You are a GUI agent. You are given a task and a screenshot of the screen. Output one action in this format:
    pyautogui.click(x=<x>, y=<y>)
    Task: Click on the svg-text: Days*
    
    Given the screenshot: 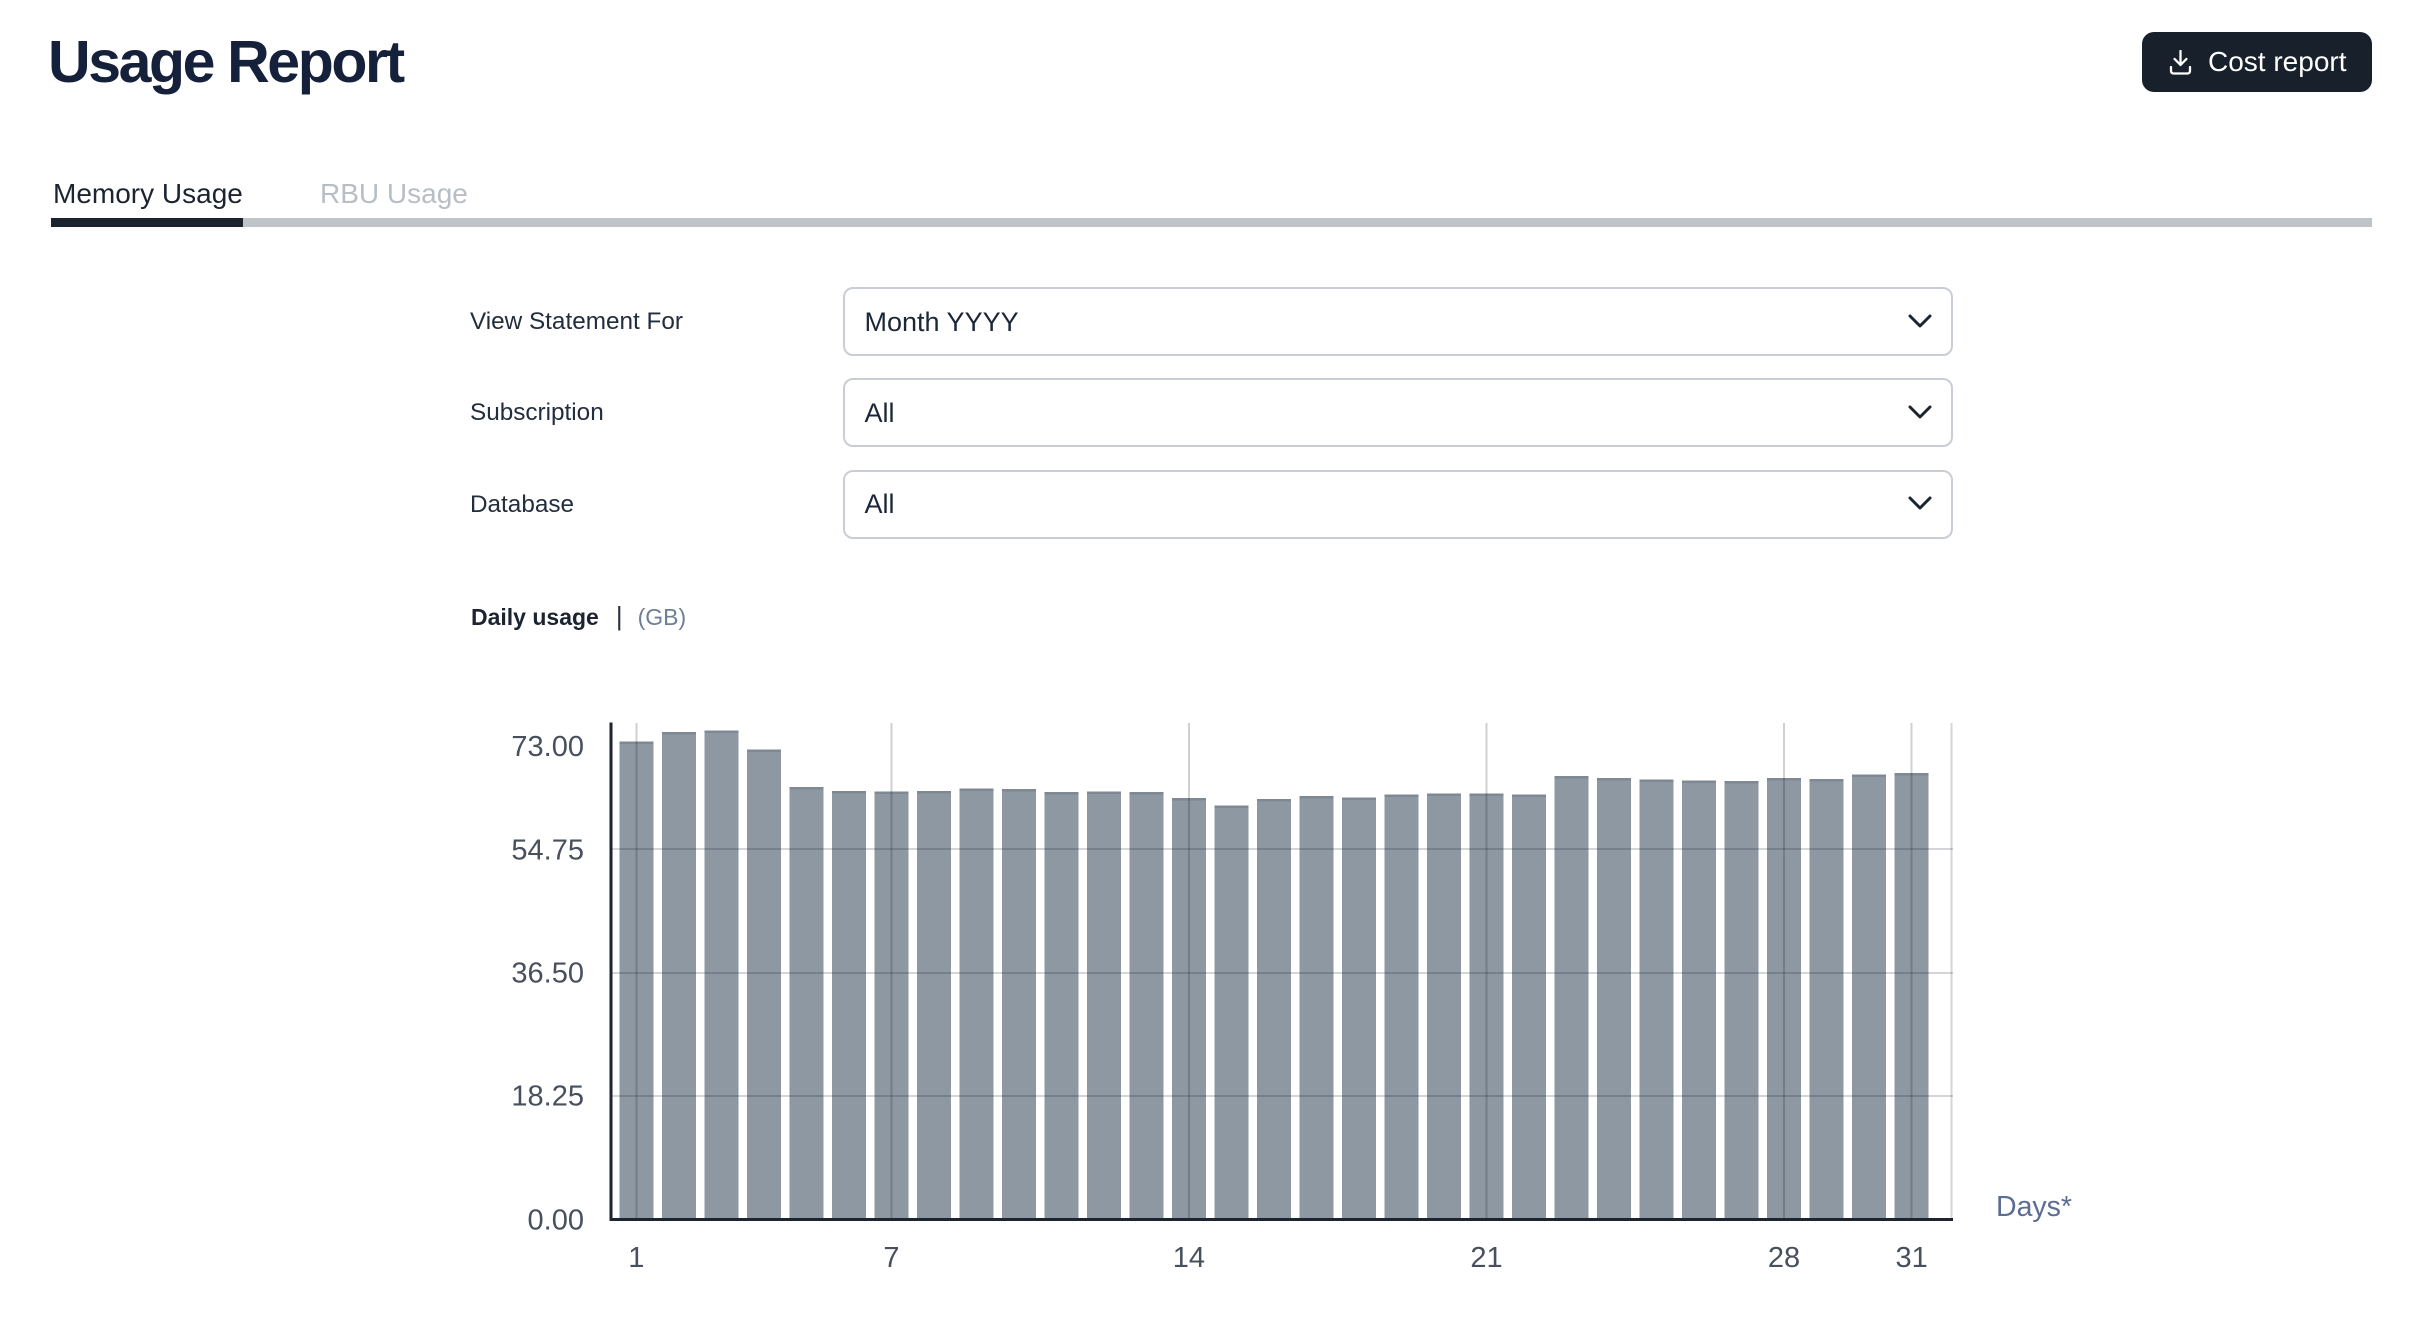 What is the action you would take?
    pyautogui.click(x=2034, y=1207)
    